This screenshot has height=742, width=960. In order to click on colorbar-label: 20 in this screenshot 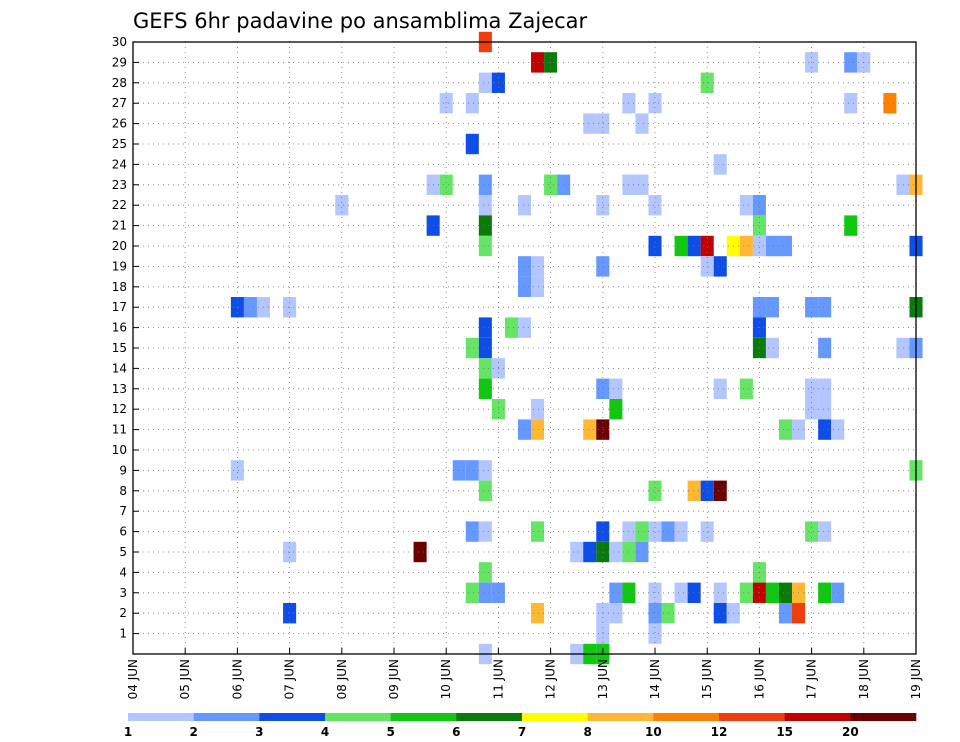, I will do `click(850, 732)`.